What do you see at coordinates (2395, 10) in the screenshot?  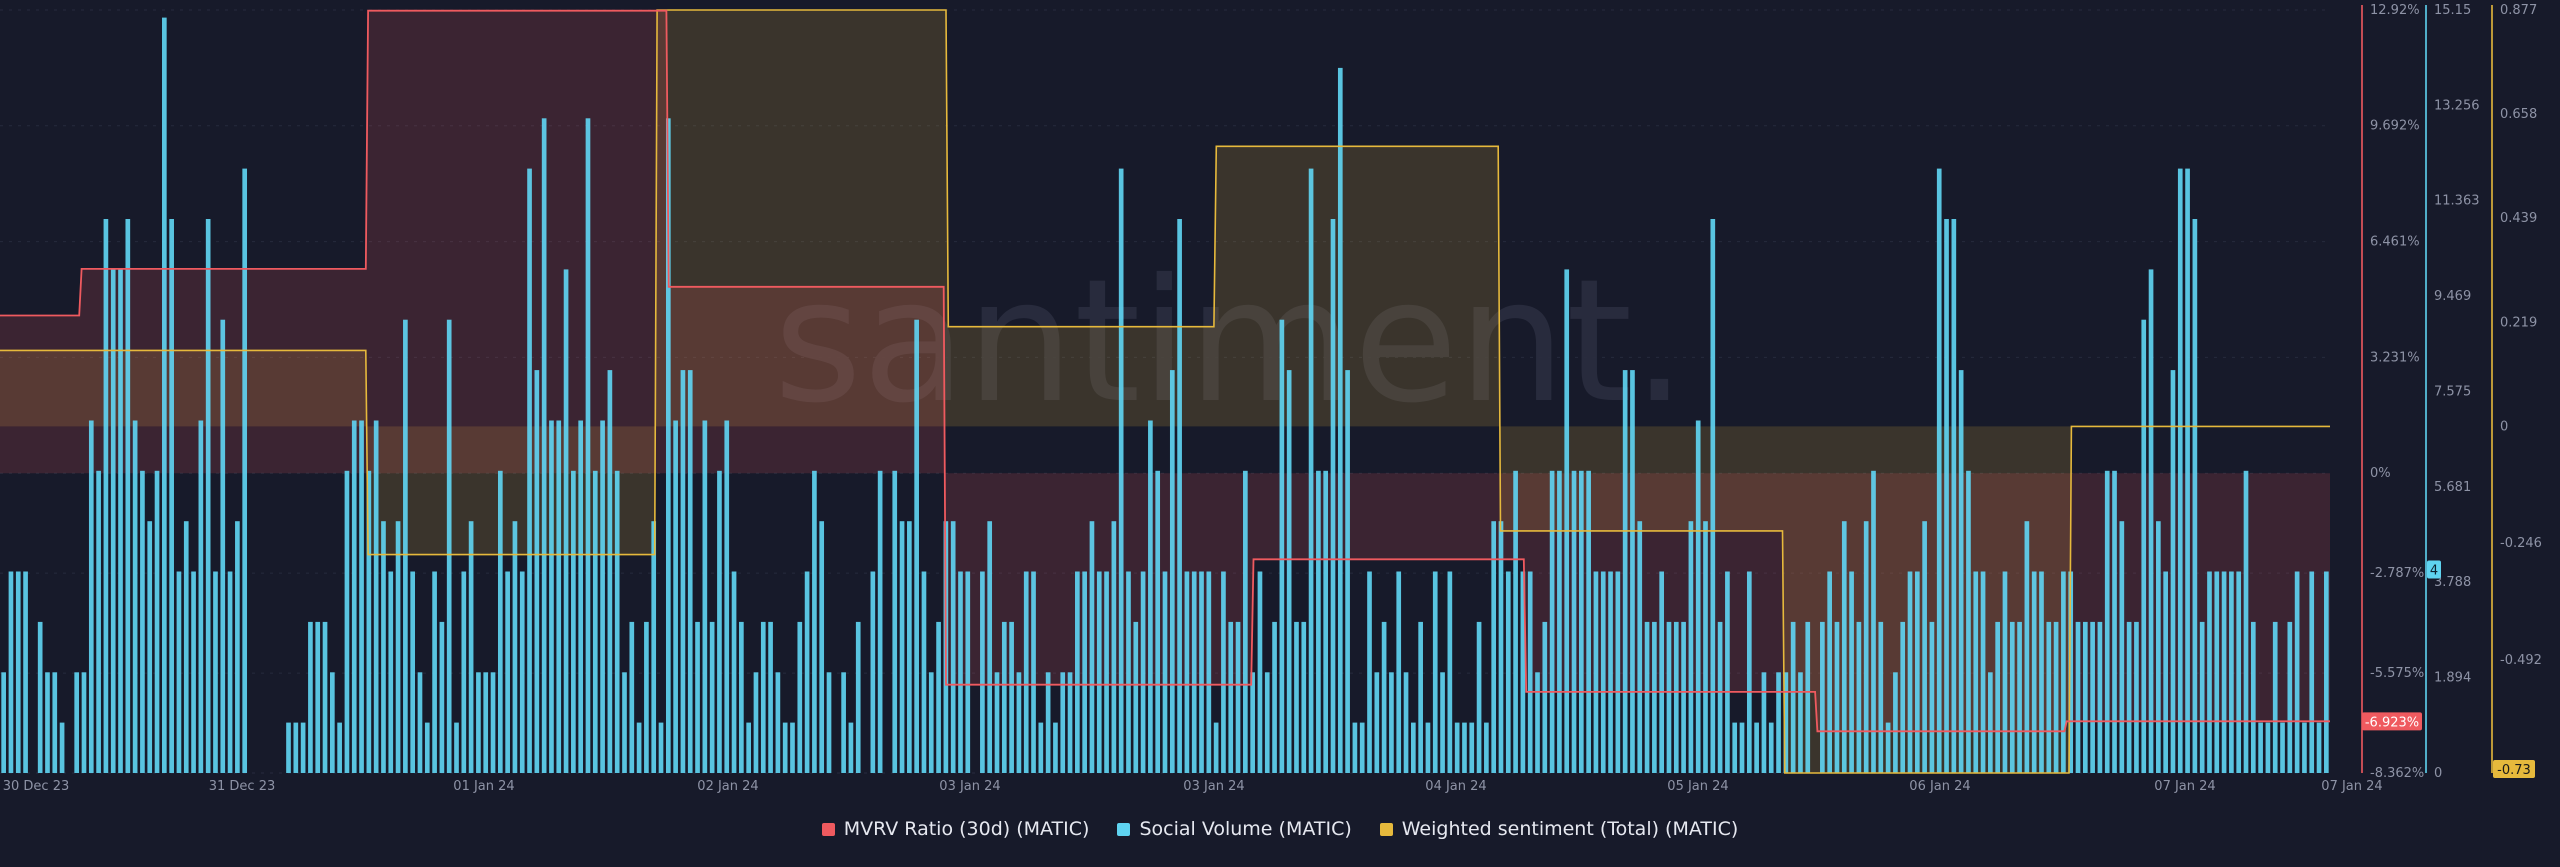 I see `mvrv-tick-label: 12.92%` at bounding box center [2395, 10].